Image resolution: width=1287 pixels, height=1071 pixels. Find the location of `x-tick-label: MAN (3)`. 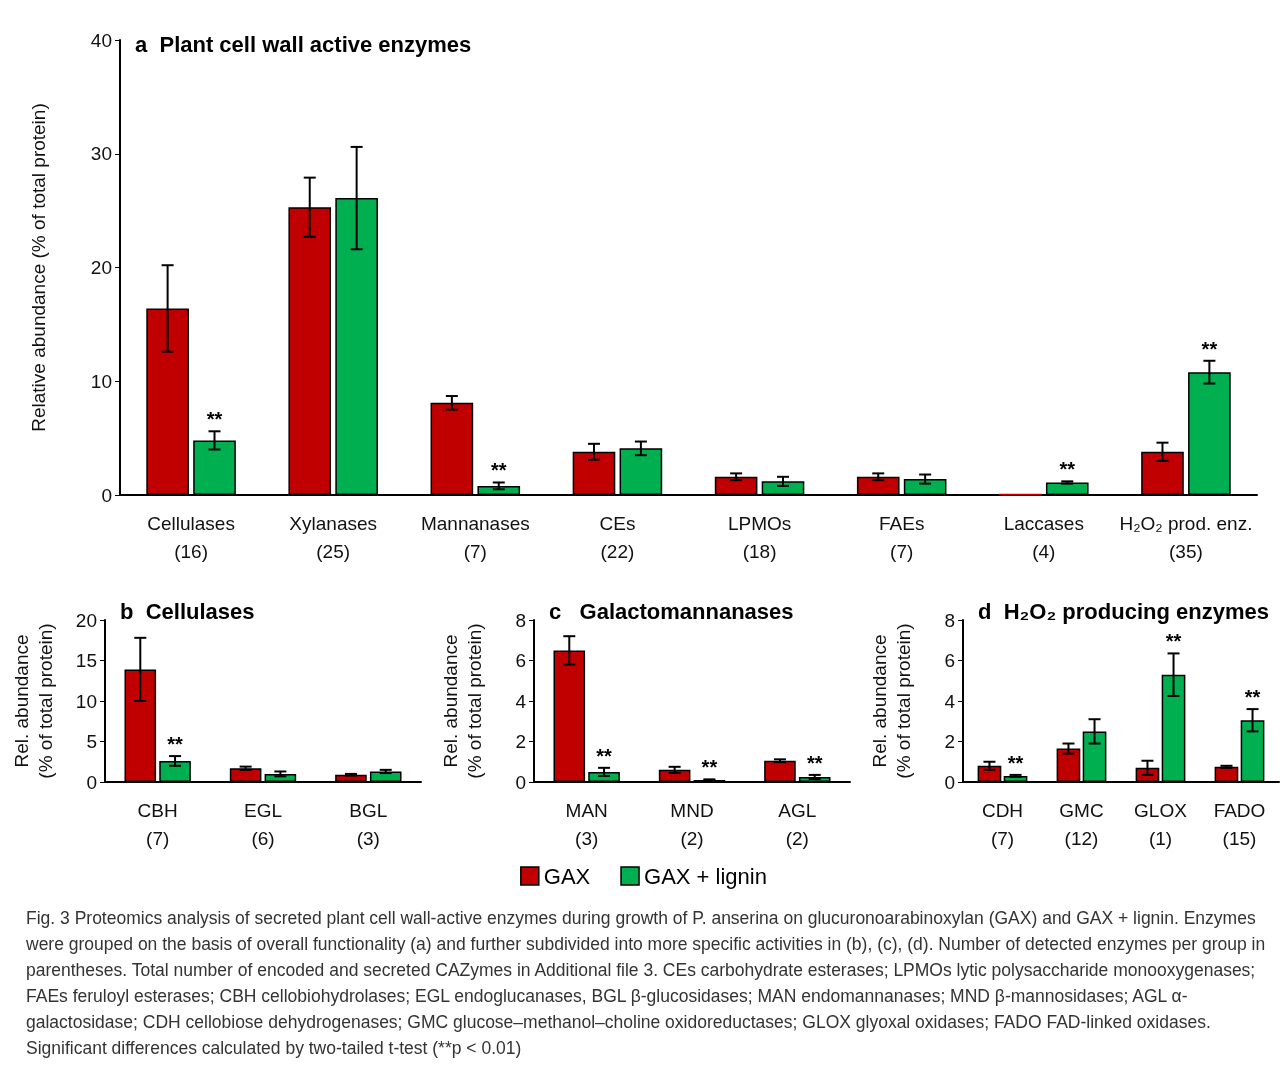

x-tick-label: MAN (3) is located at coordinates (586, 824).